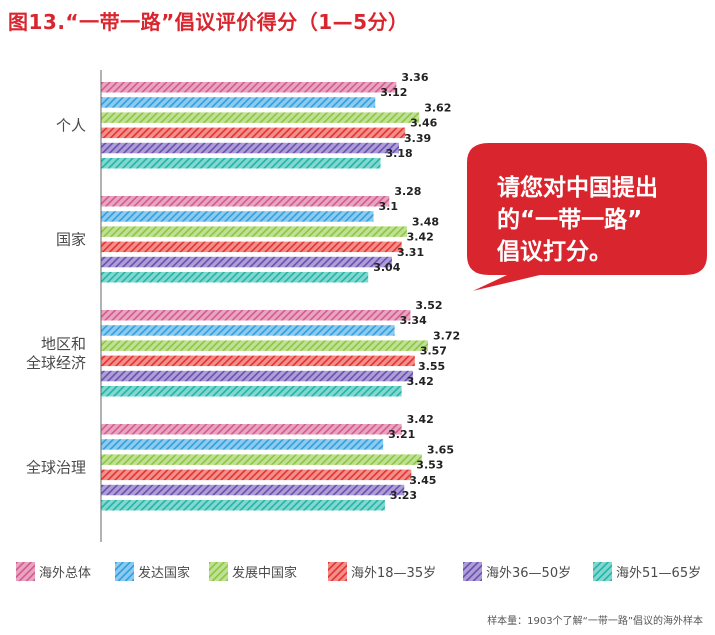 The image size is (715, 635). What do you see at coordinates (164, 573) in the screenshot?
I see `legend-label: 发达国家` at bounding box center [164, 573].